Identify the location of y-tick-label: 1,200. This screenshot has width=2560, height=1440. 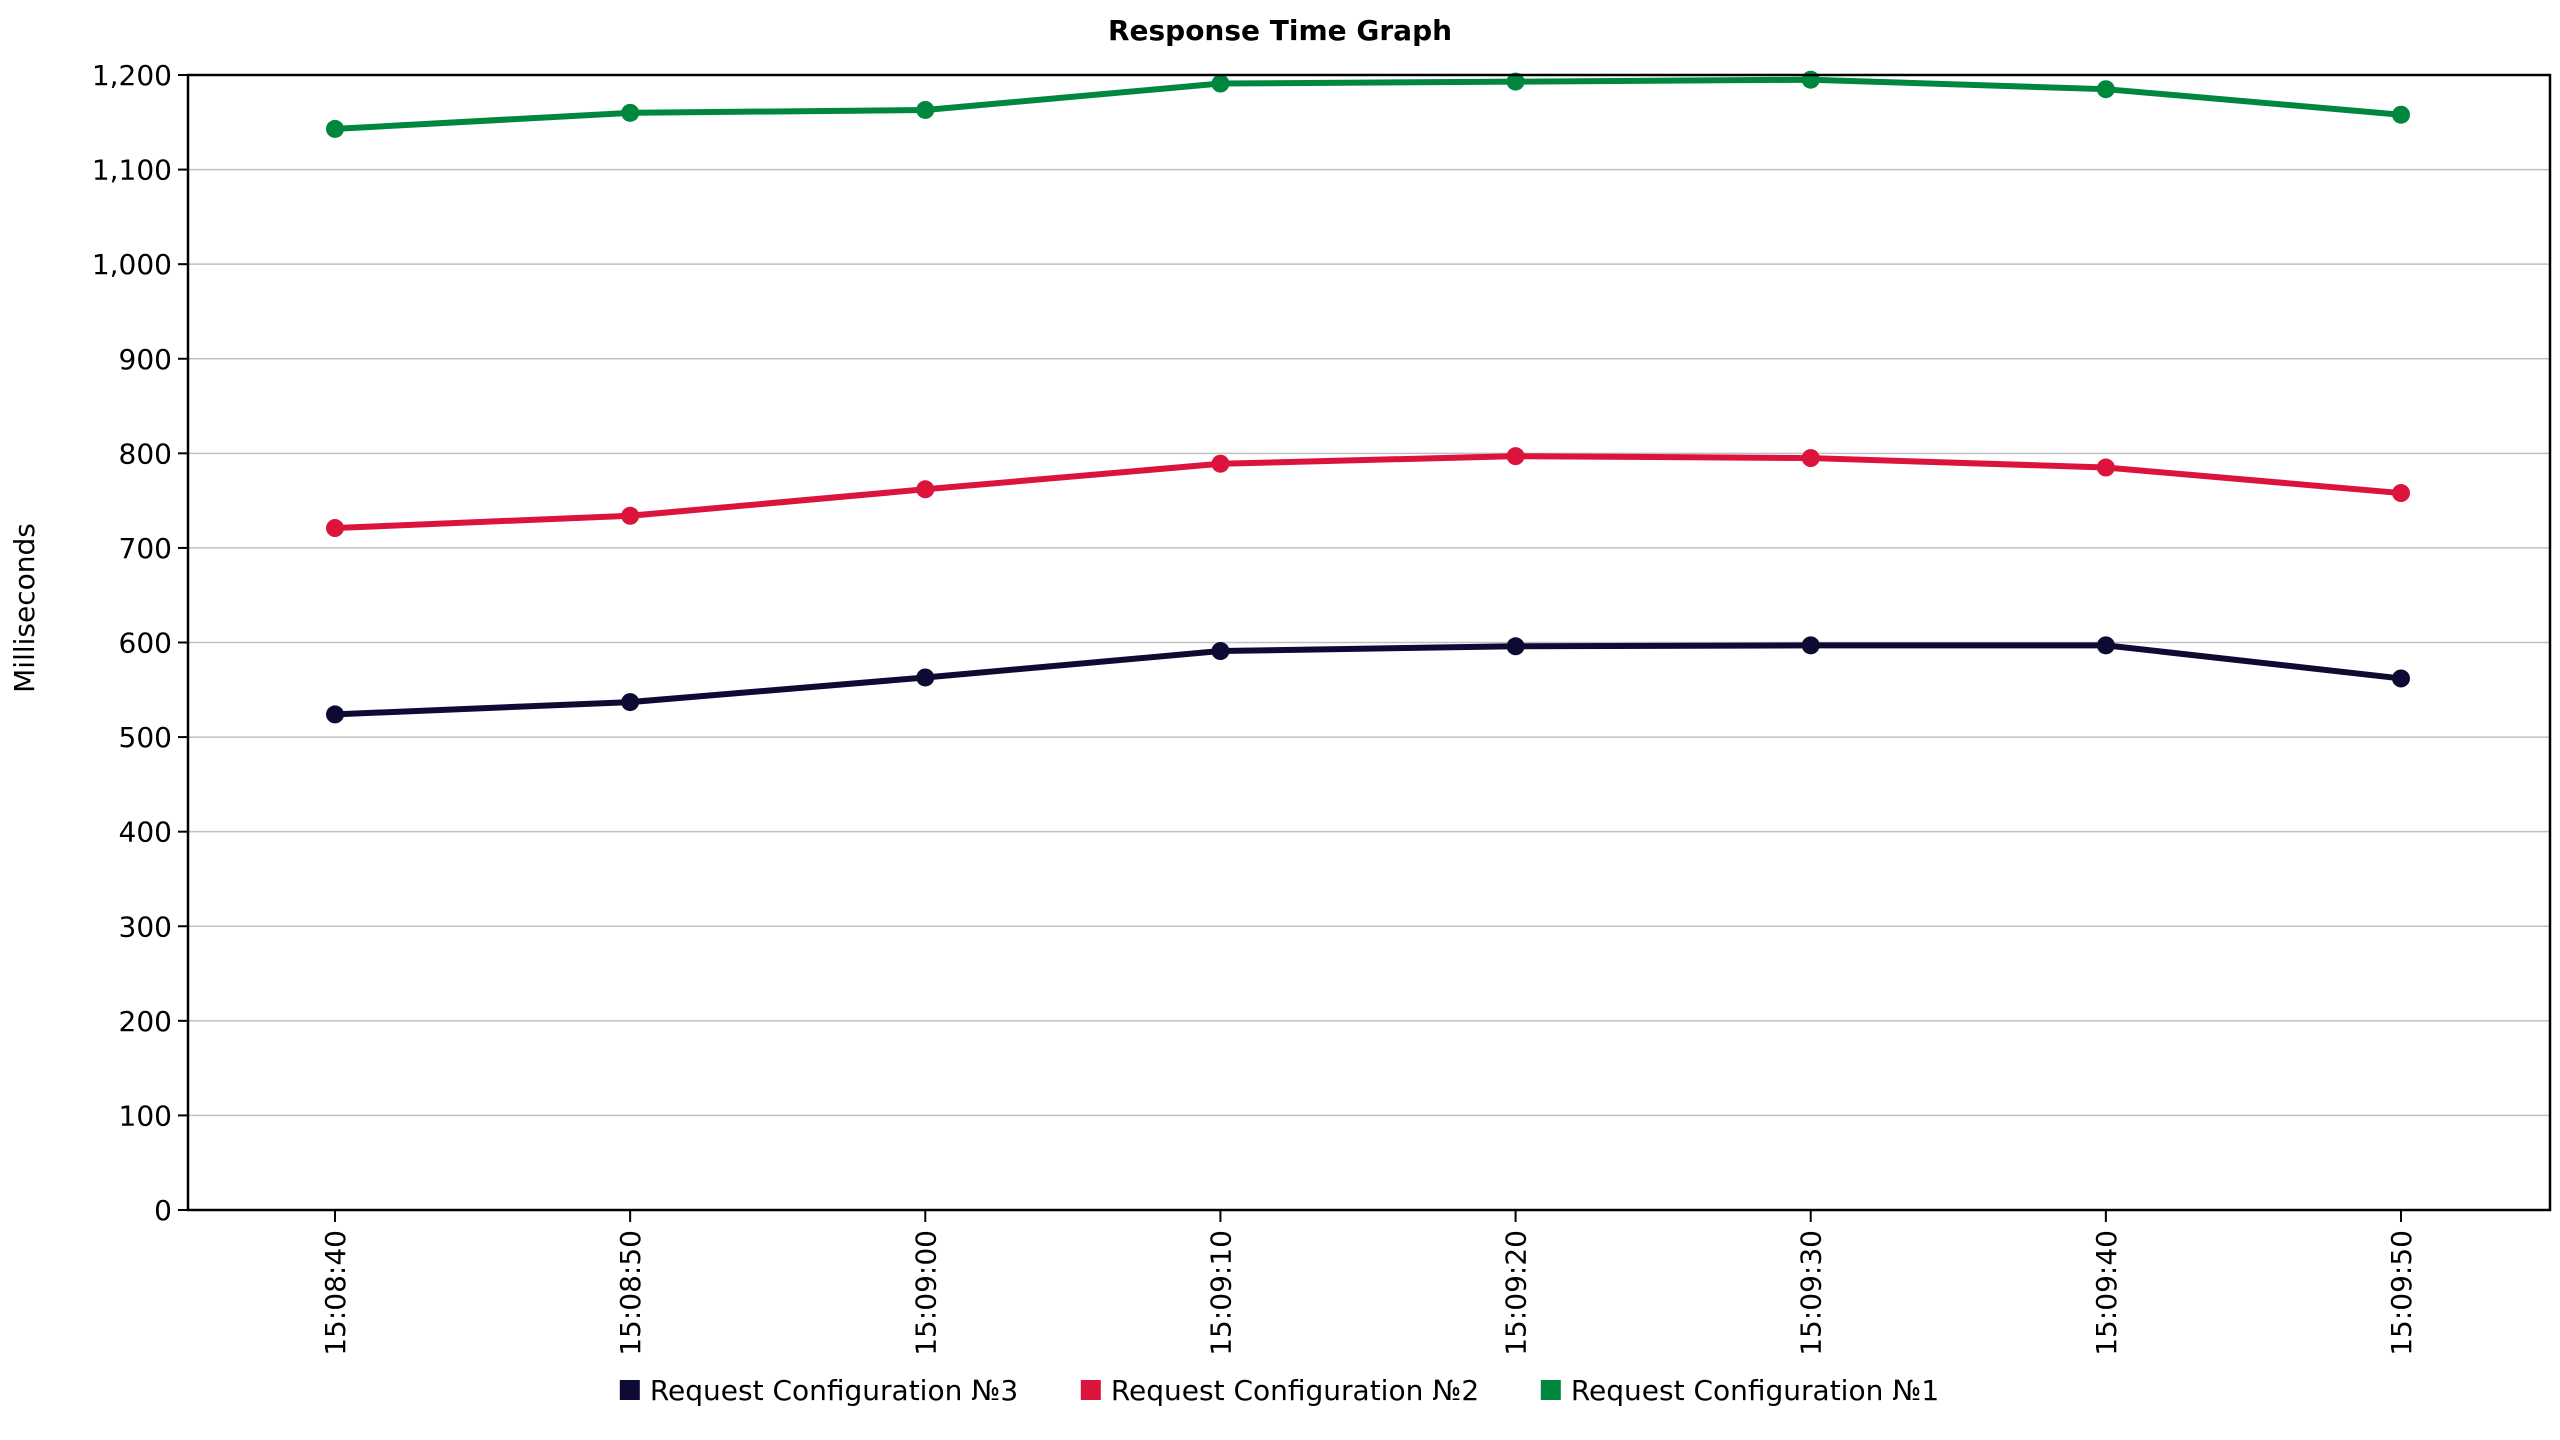
(132, 75).